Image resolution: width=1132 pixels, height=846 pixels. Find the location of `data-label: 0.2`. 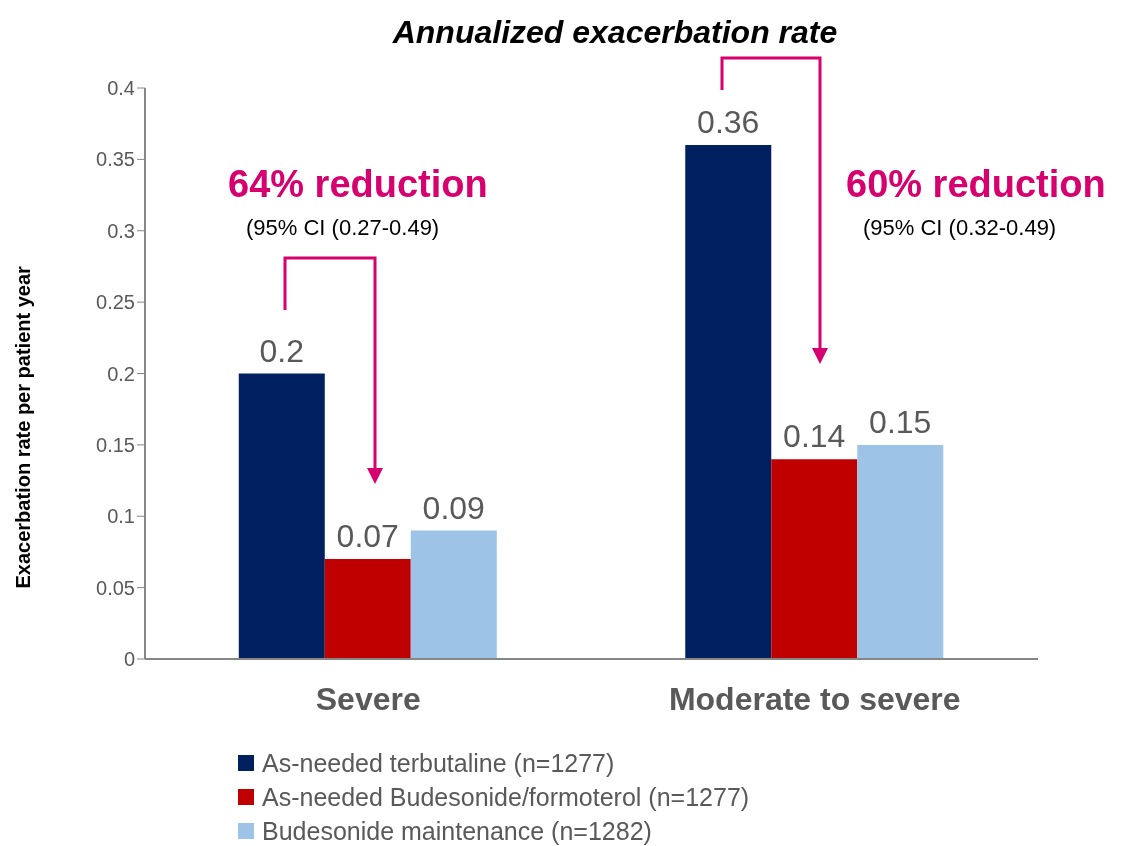

data-label: 0.2 is located at coordinates (282, 350).